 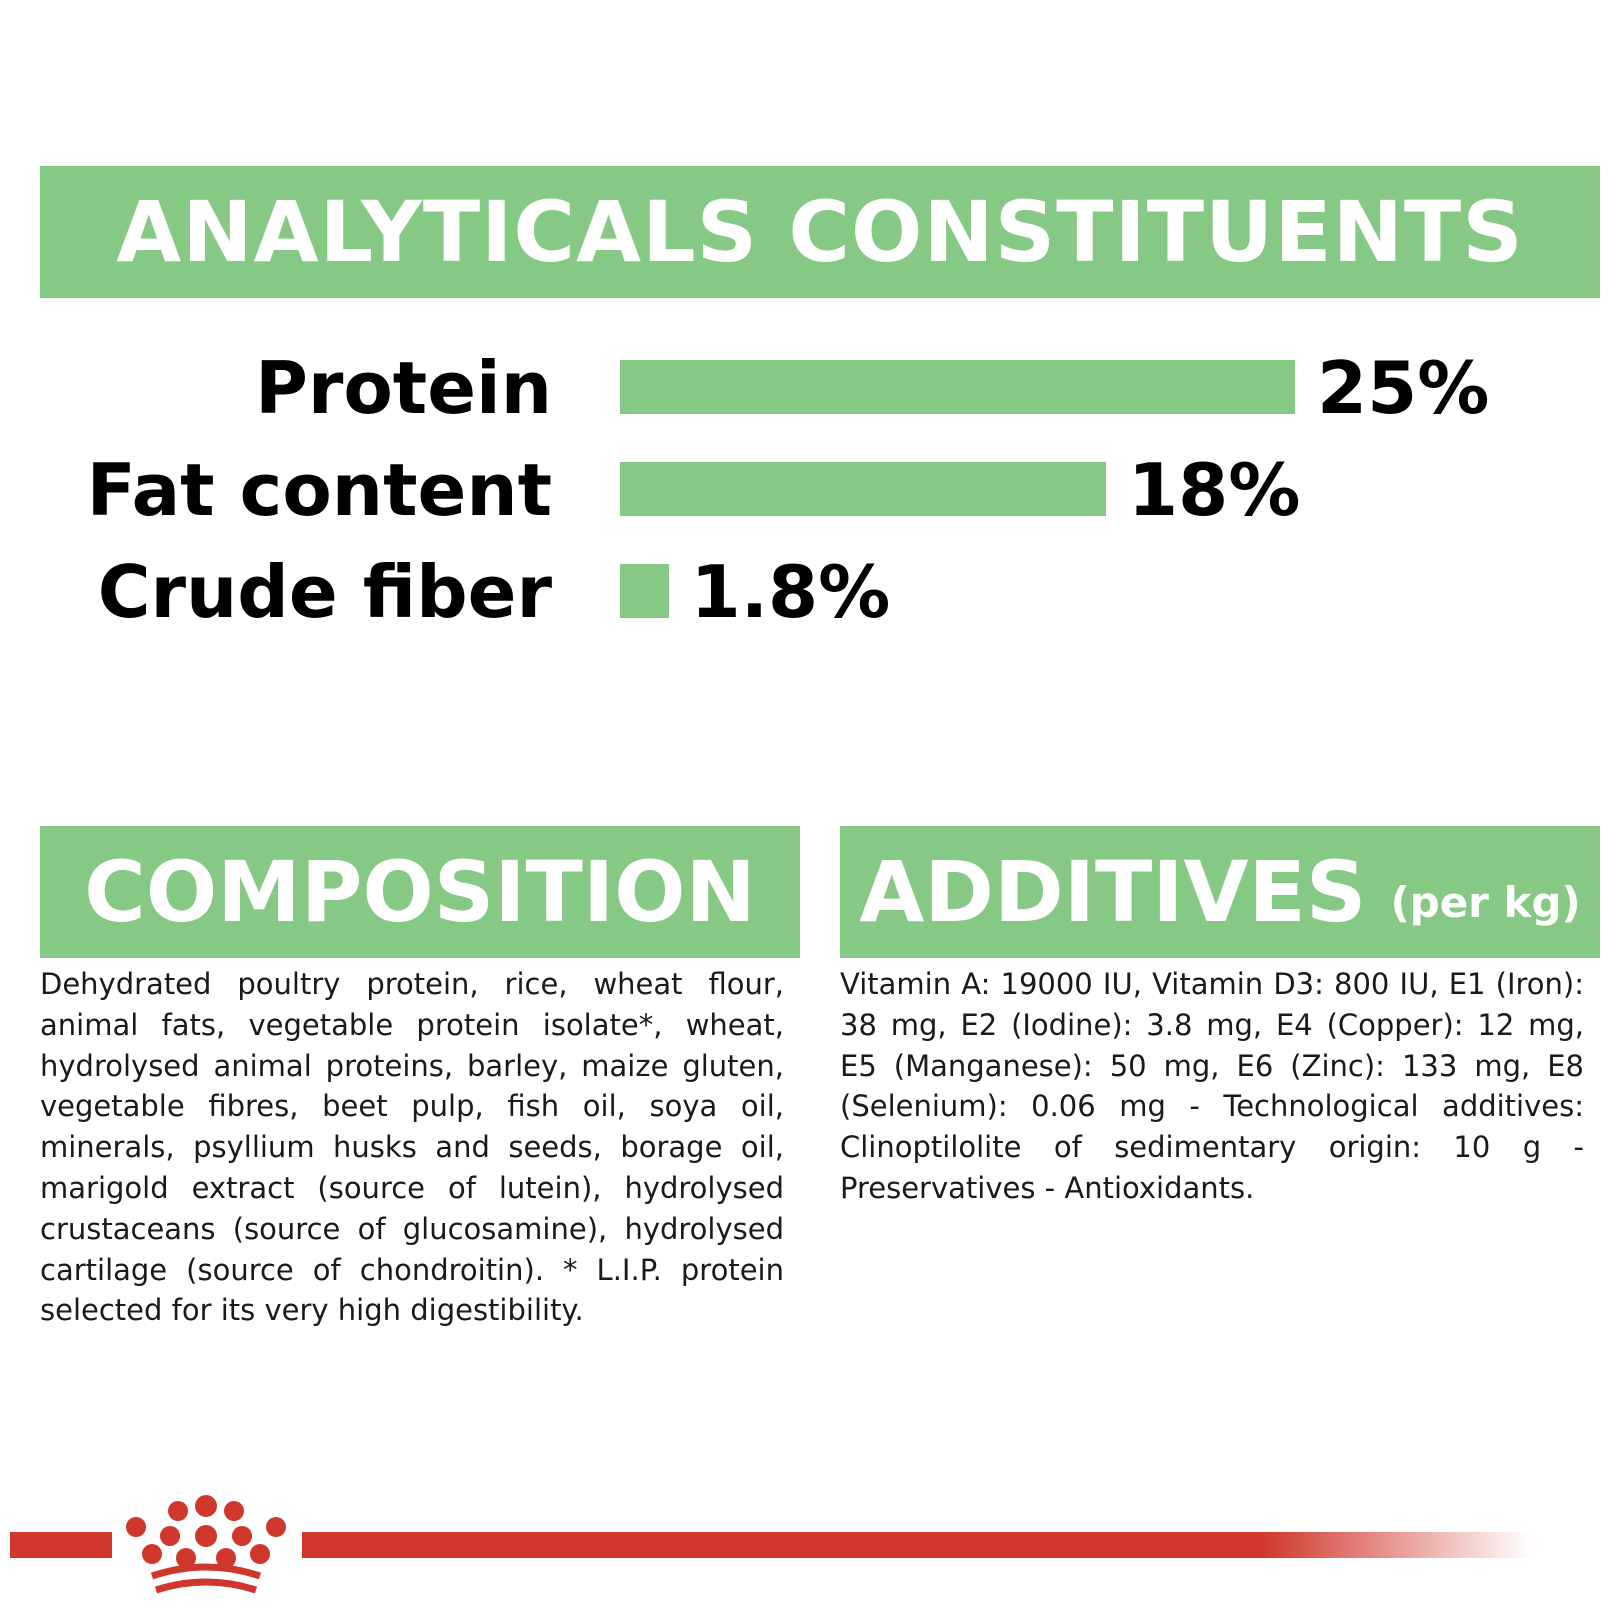 I want to click on value-label: 18%, so click(x=1214, y=490).